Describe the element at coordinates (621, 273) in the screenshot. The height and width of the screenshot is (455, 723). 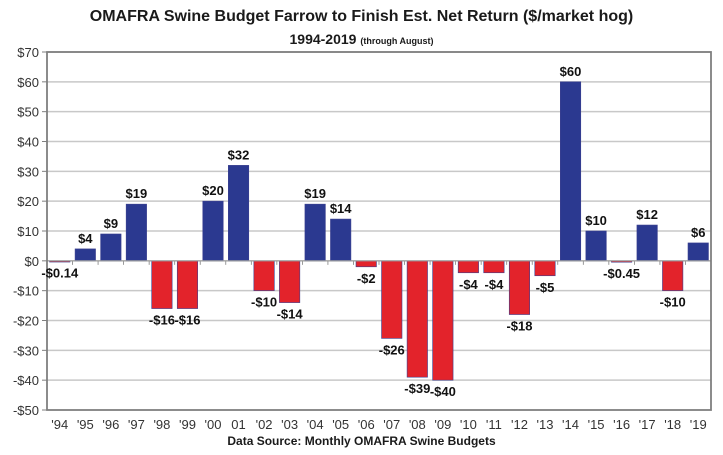
I see `data-label: -$0.45` at that location.